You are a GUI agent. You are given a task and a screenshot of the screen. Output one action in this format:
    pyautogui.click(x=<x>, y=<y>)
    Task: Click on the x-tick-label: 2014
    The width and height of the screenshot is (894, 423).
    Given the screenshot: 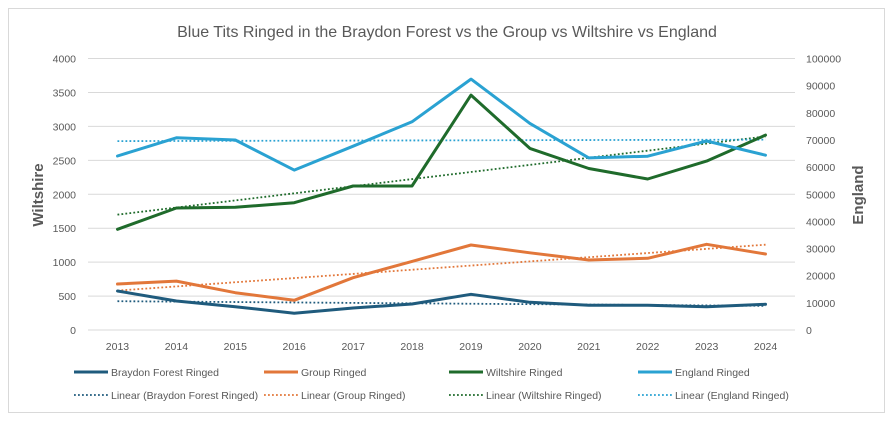 What is the action you would take?
    pyautogui.click(x=177, y=347)
    